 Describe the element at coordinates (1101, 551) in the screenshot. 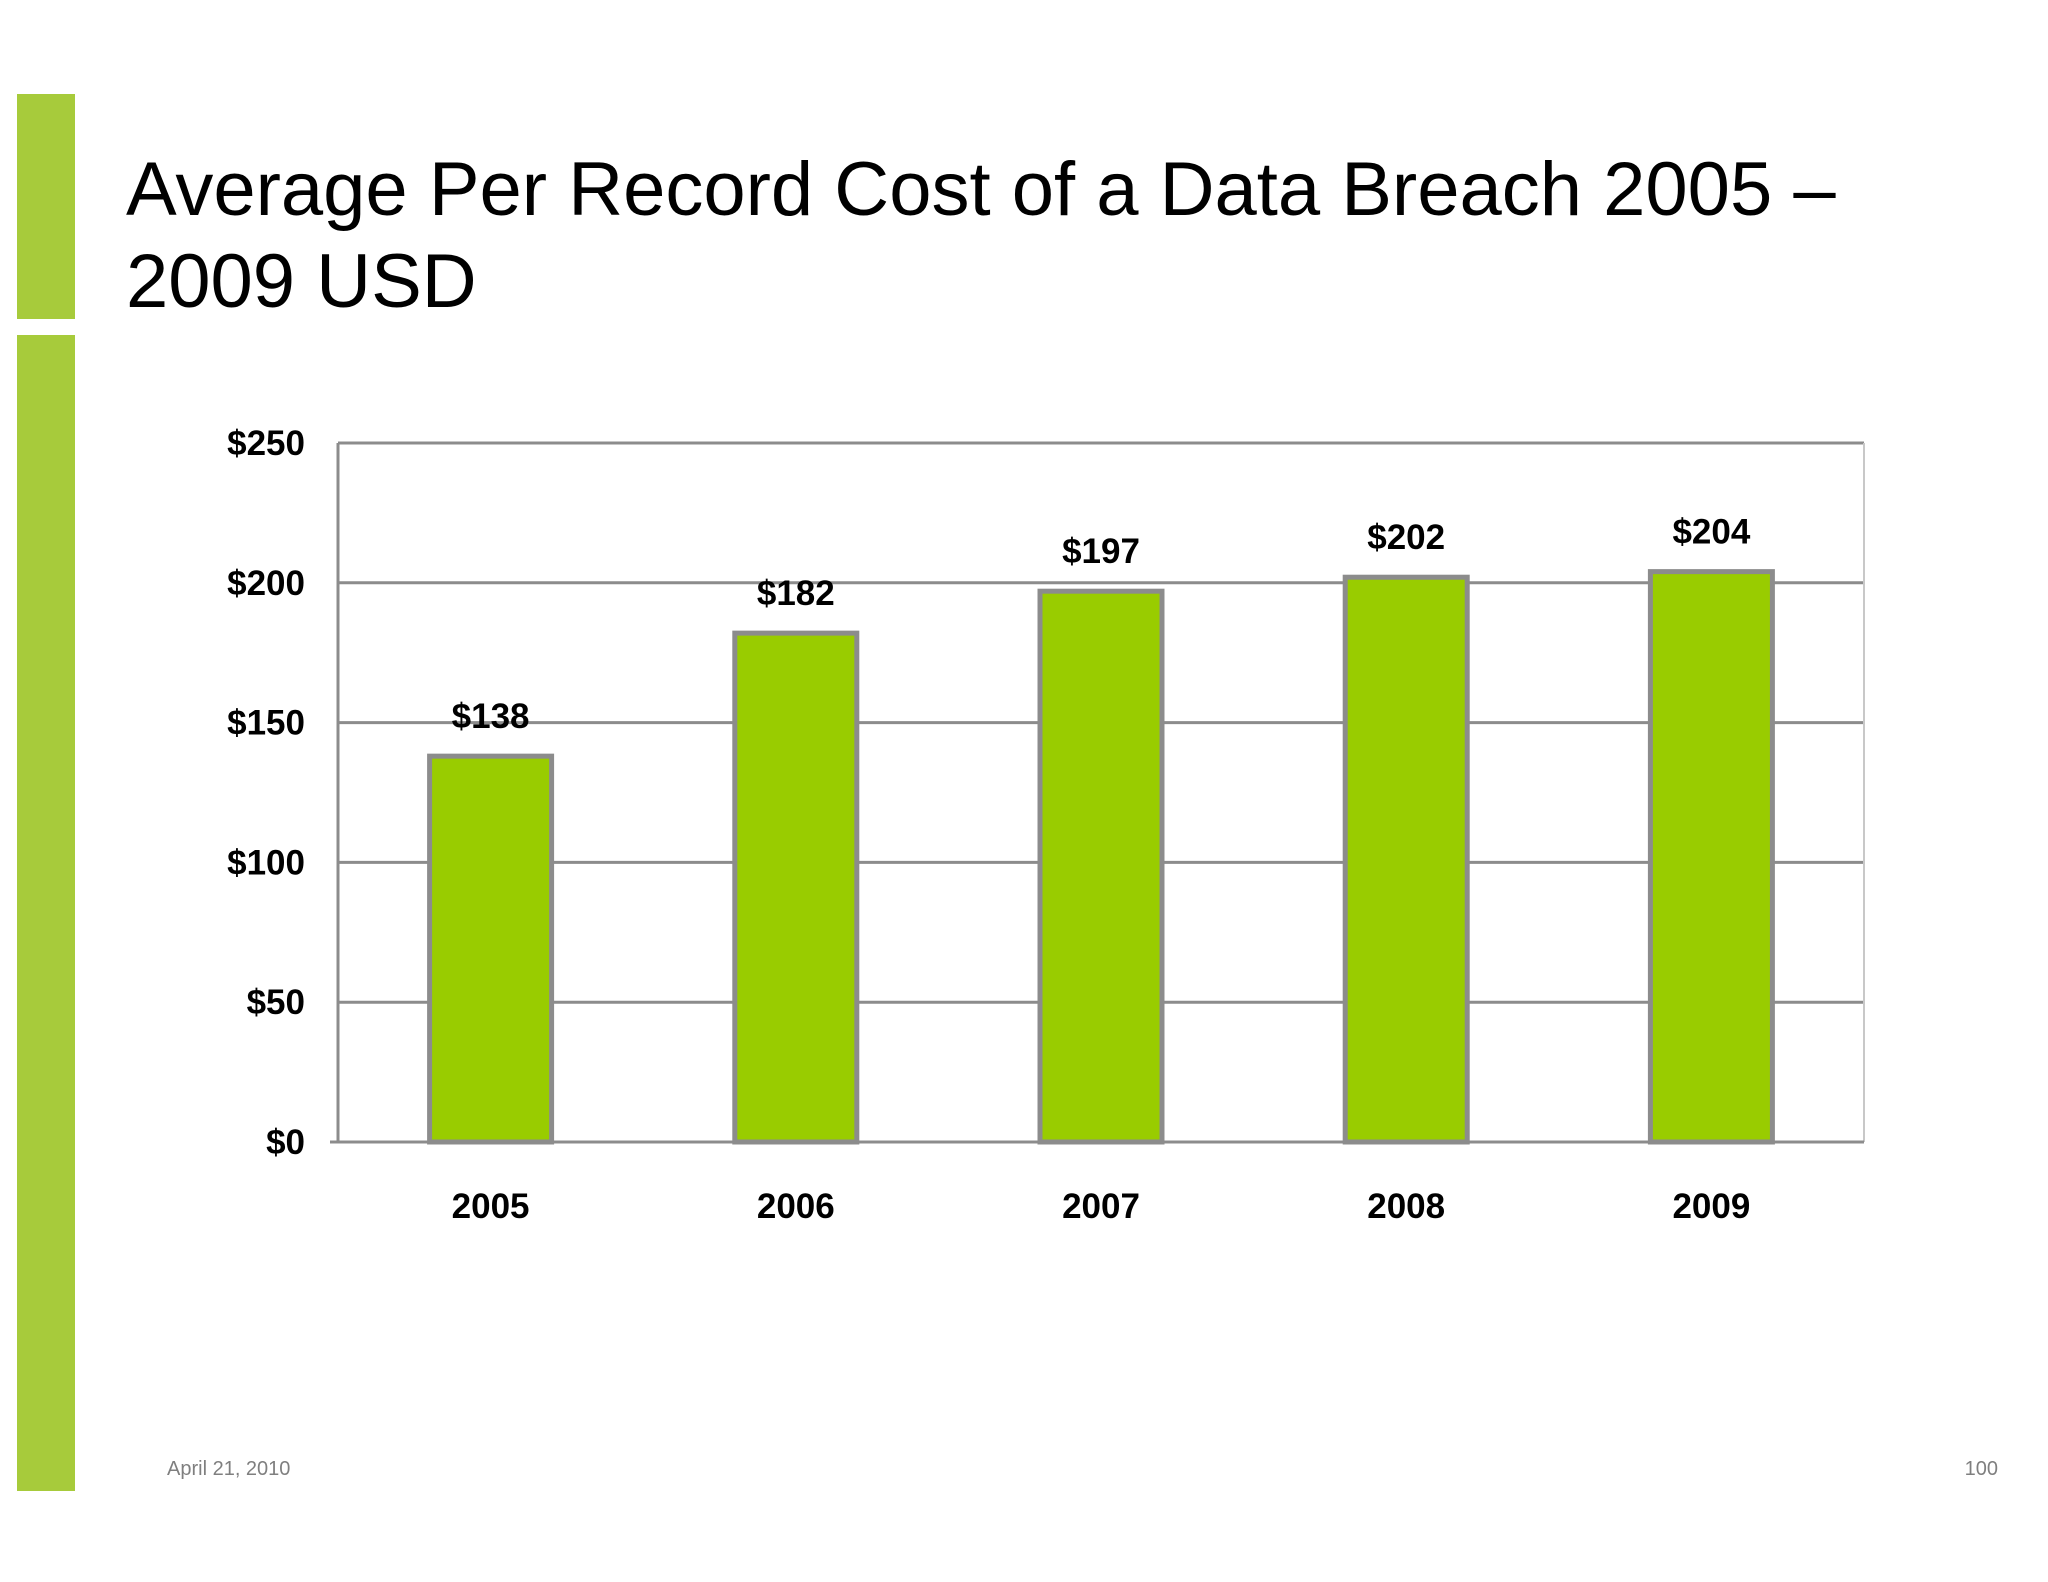

I see `data-label-2007: $197` at that location.